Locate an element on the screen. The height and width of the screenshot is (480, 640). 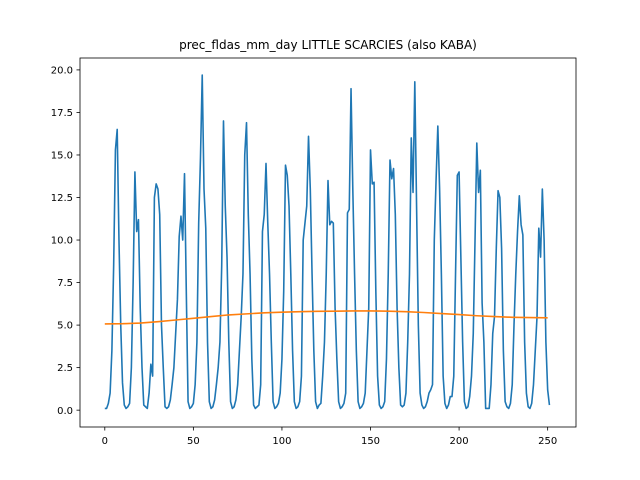
y-tick-label: 15.0 is located at coordinates (62, 156).